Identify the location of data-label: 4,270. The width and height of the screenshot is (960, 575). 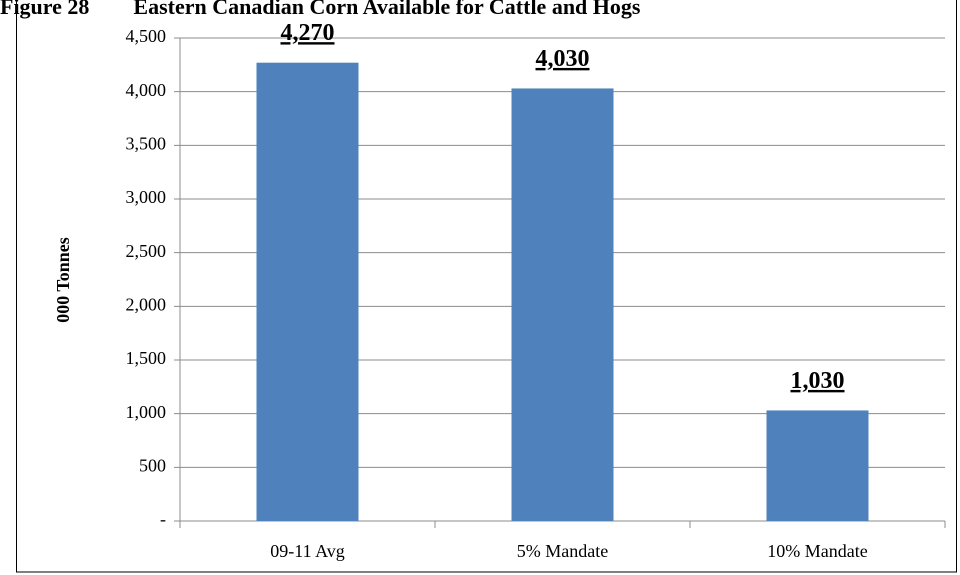
(308, 33).